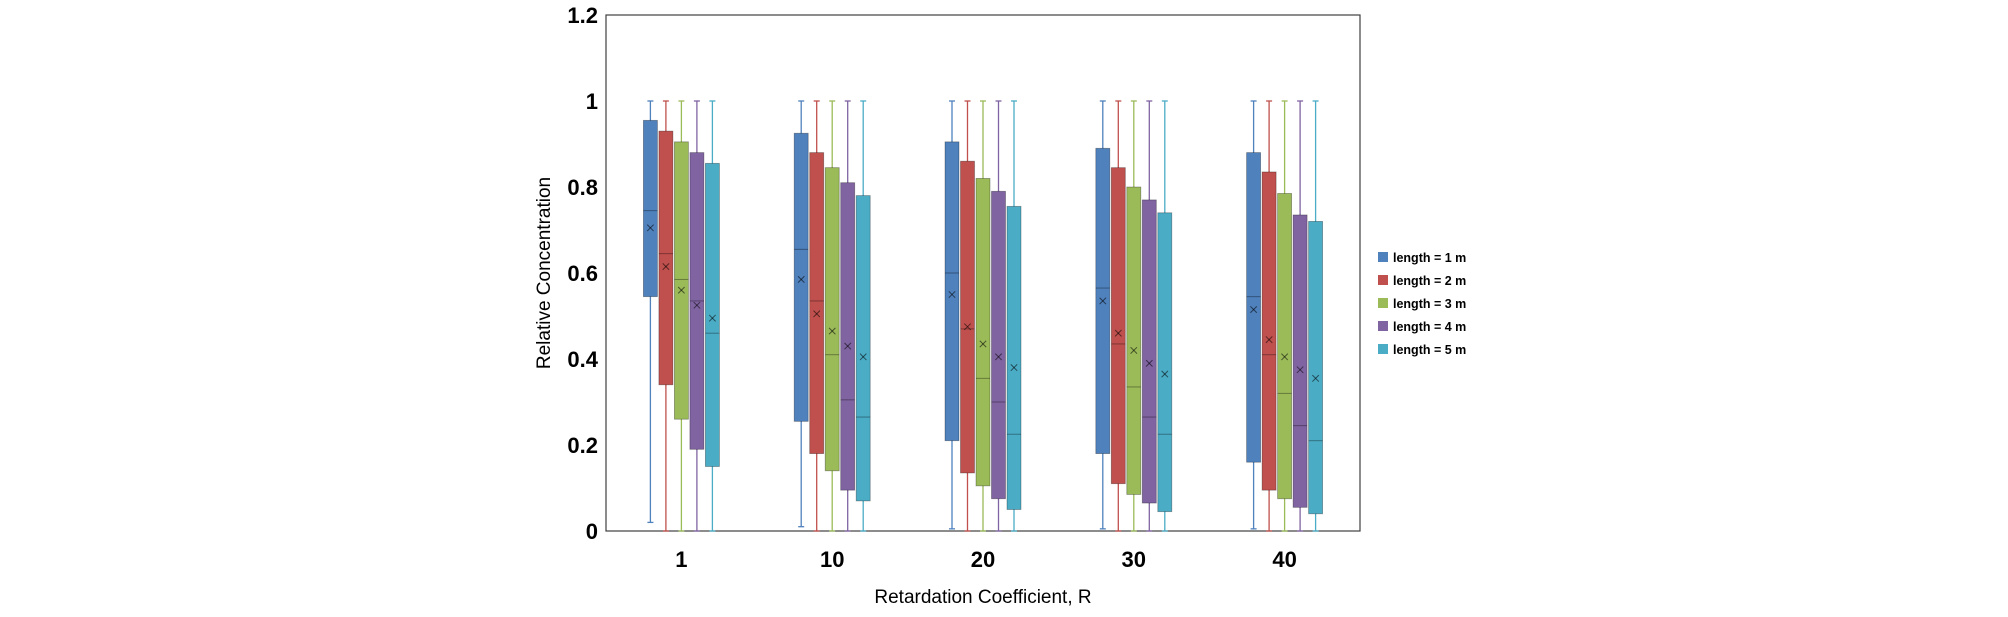  What do you see at coordinates (1429, 327) in the screenshot?
I see `legend-label: length = 4 m` at bounding box center [1429, 327].